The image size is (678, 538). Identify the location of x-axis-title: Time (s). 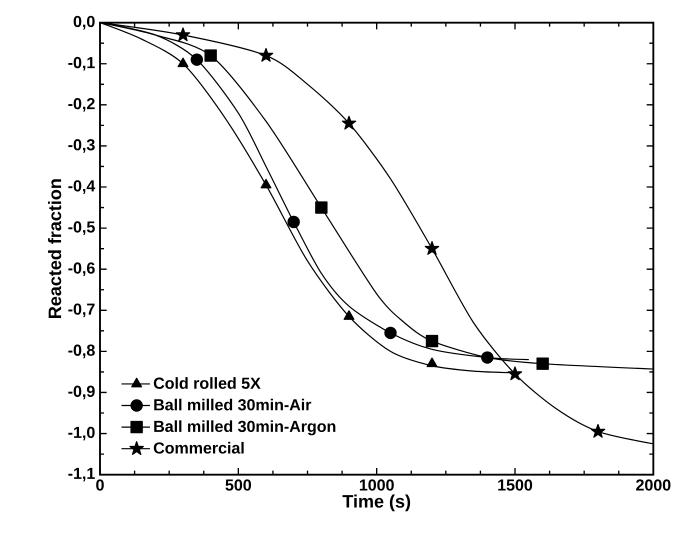
(376, 503).